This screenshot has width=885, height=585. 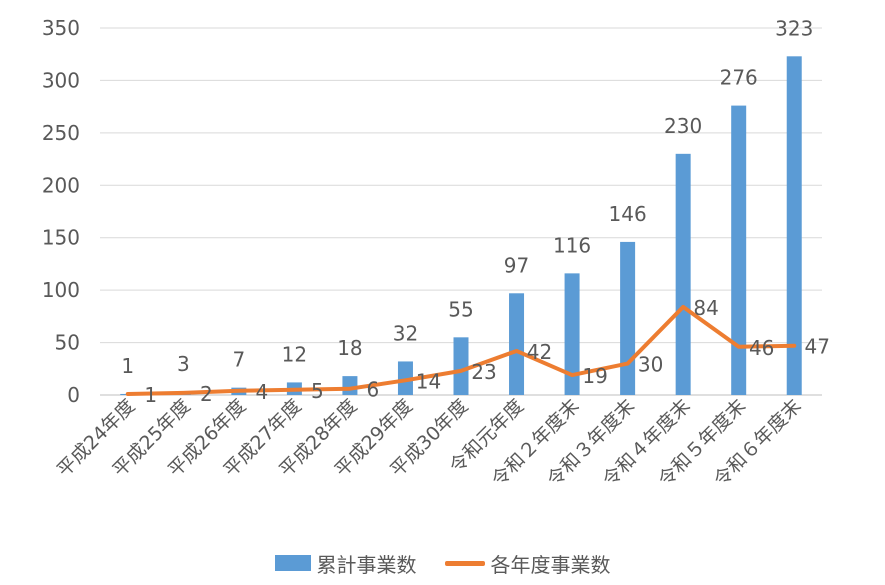 What do you see at coordinates (683, 126) in the screenshot?
I see `bar-data-label: 230` at bounding box center [683, 126].